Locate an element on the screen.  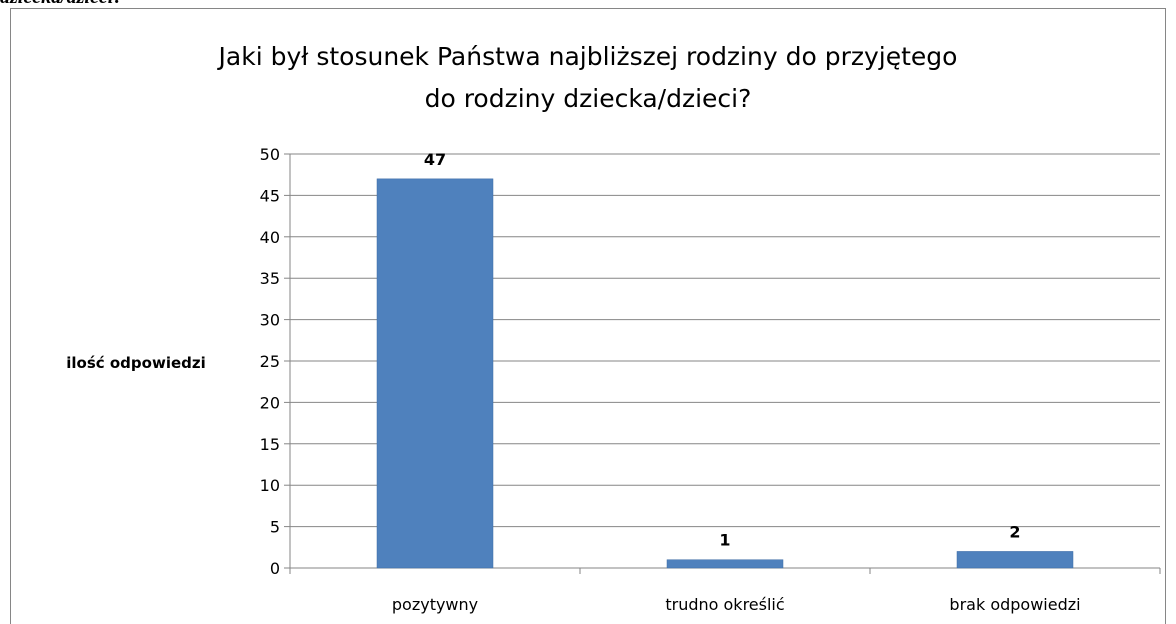
document-caption-fragment: dziecka/dzieci? is located at coordinates (61, 4).